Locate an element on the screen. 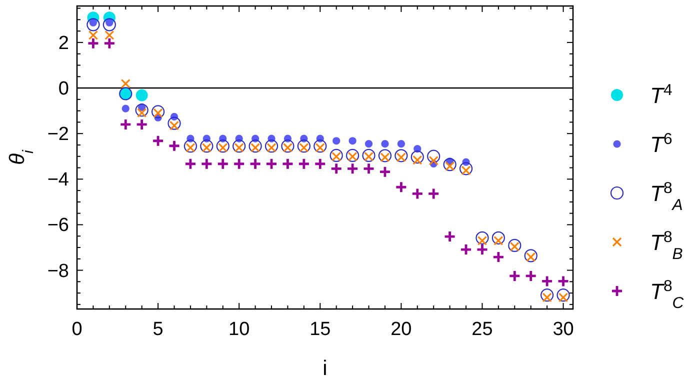 The image size is (698, 385). y-tick-label: 0 is located at coordinates (63, 89).